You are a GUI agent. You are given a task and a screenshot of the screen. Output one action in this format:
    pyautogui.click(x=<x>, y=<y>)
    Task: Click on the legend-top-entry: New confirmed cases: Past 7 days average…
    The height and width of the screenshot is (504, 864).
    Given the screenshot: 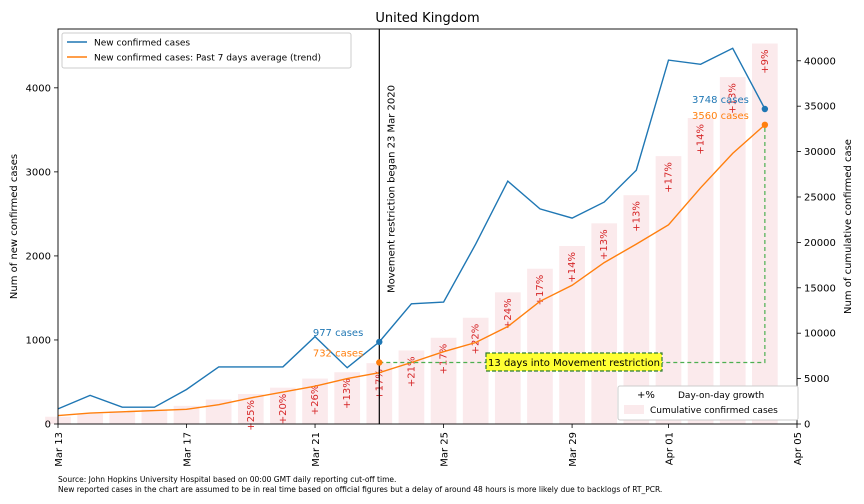 What is the action you would take?
    pyautogui.click(x=207, y=59)
    